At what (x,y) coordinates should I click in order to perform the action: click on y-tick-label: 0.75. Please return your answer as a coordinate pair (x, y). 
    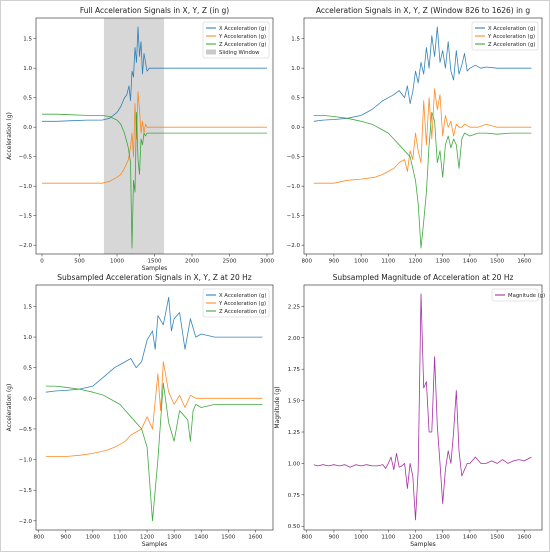
    Looking at the image, I should click on (294, 496).